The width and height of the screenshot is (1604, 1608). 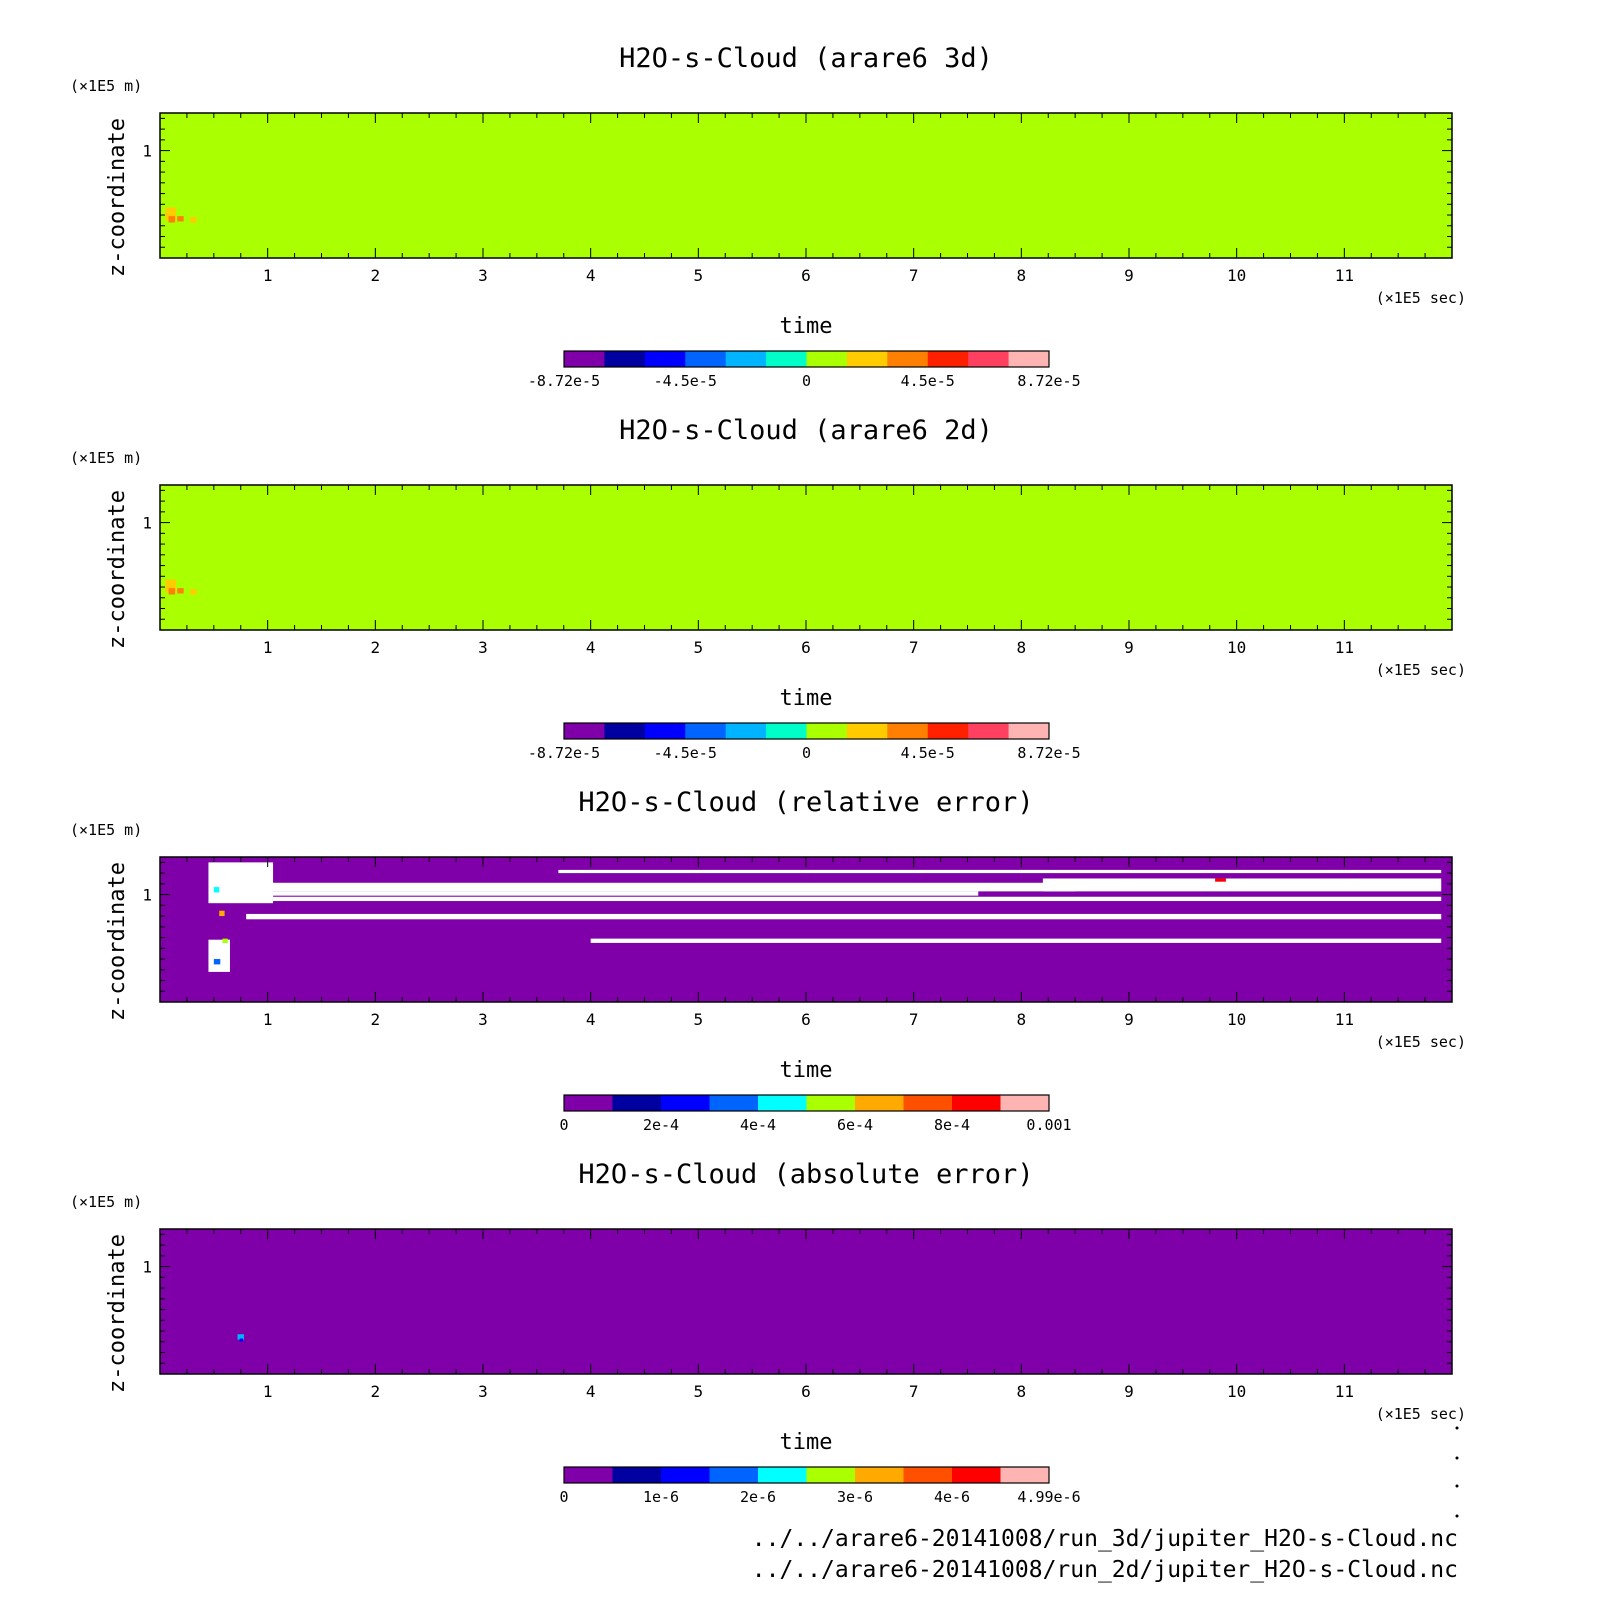 What do you see at coordinates (661, 1497) in the screenshot?
I see `colorbar-tick-label: 1e-6` at bounding box center [661, 1497].